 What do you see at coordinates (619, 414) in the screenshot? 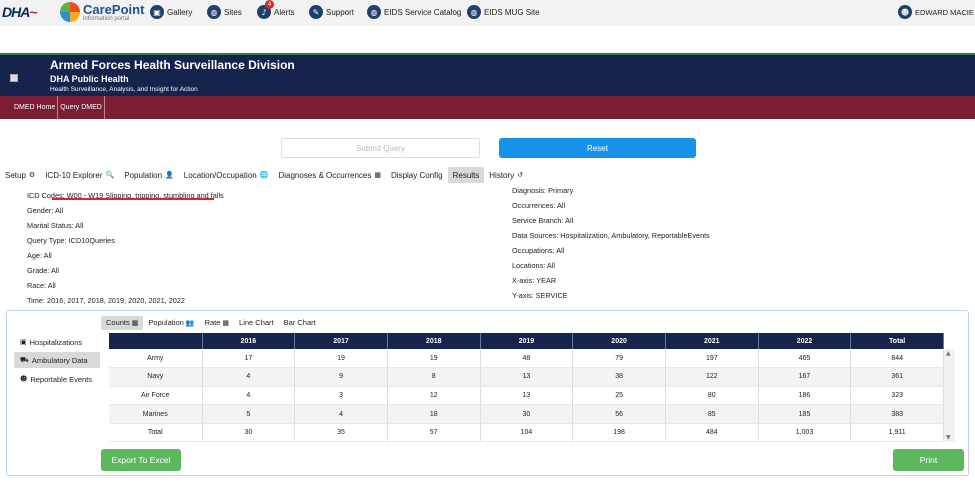
I see `table-cell: 56` at bounding box center [619, 414].